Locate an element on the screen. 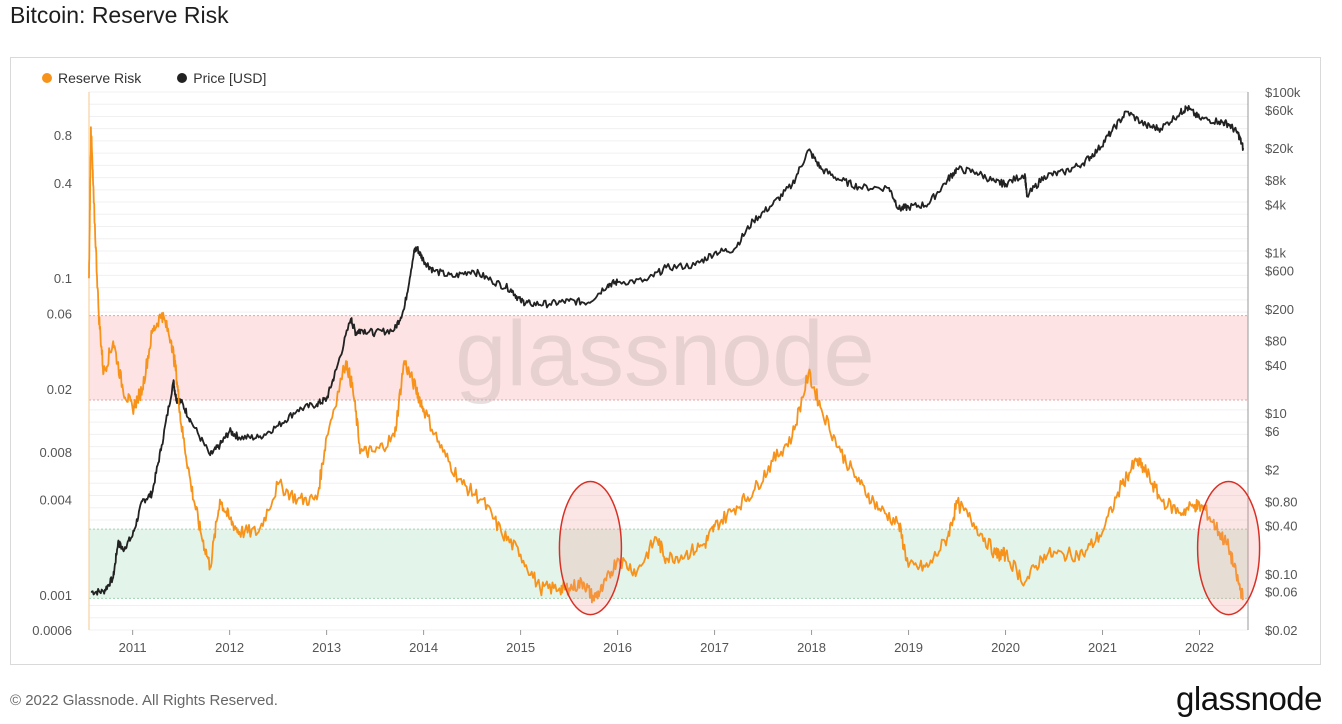 The width and height of the screenshot is (1342, 724). y-right-tick-label: $6 is located at coordinates (1272, 431).